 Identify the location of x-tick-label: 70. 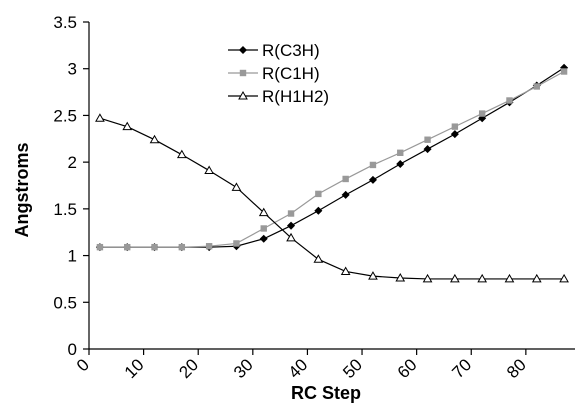
(461, 368).